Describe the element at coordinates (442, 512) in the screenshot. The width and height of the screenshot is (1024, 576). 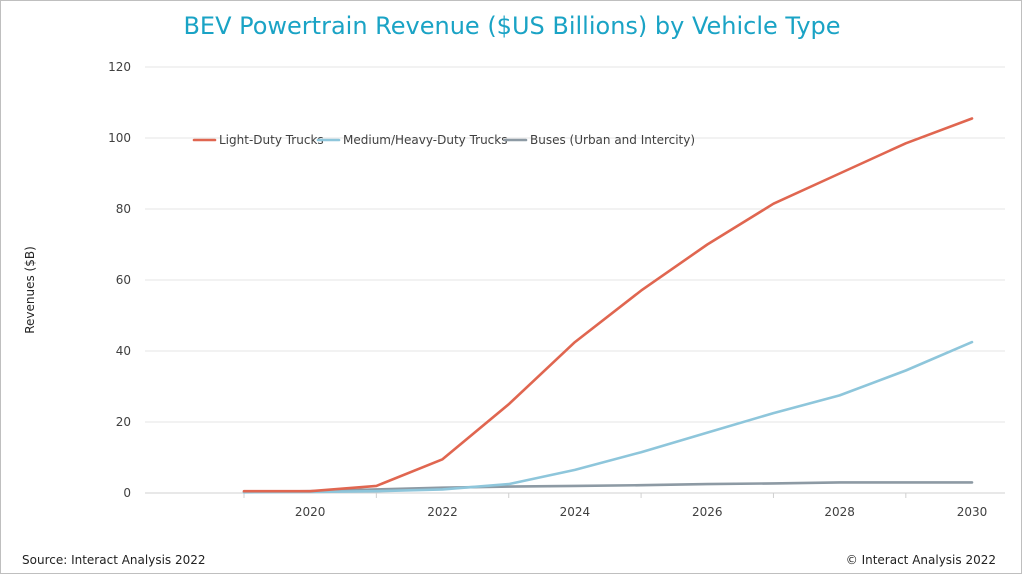
I see `x-tick-label: 2022` at that location.